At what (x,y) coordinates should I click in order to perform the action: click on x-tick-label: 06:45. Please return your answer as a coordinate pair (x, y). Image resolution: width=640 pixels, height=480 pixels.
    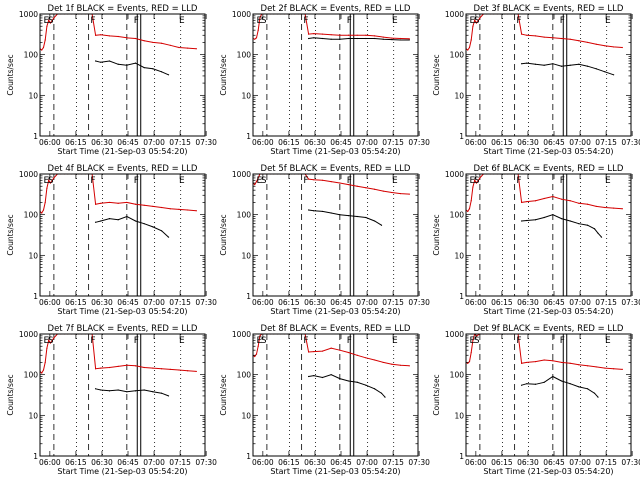
    Looking at the image, I should click on (128, 462).